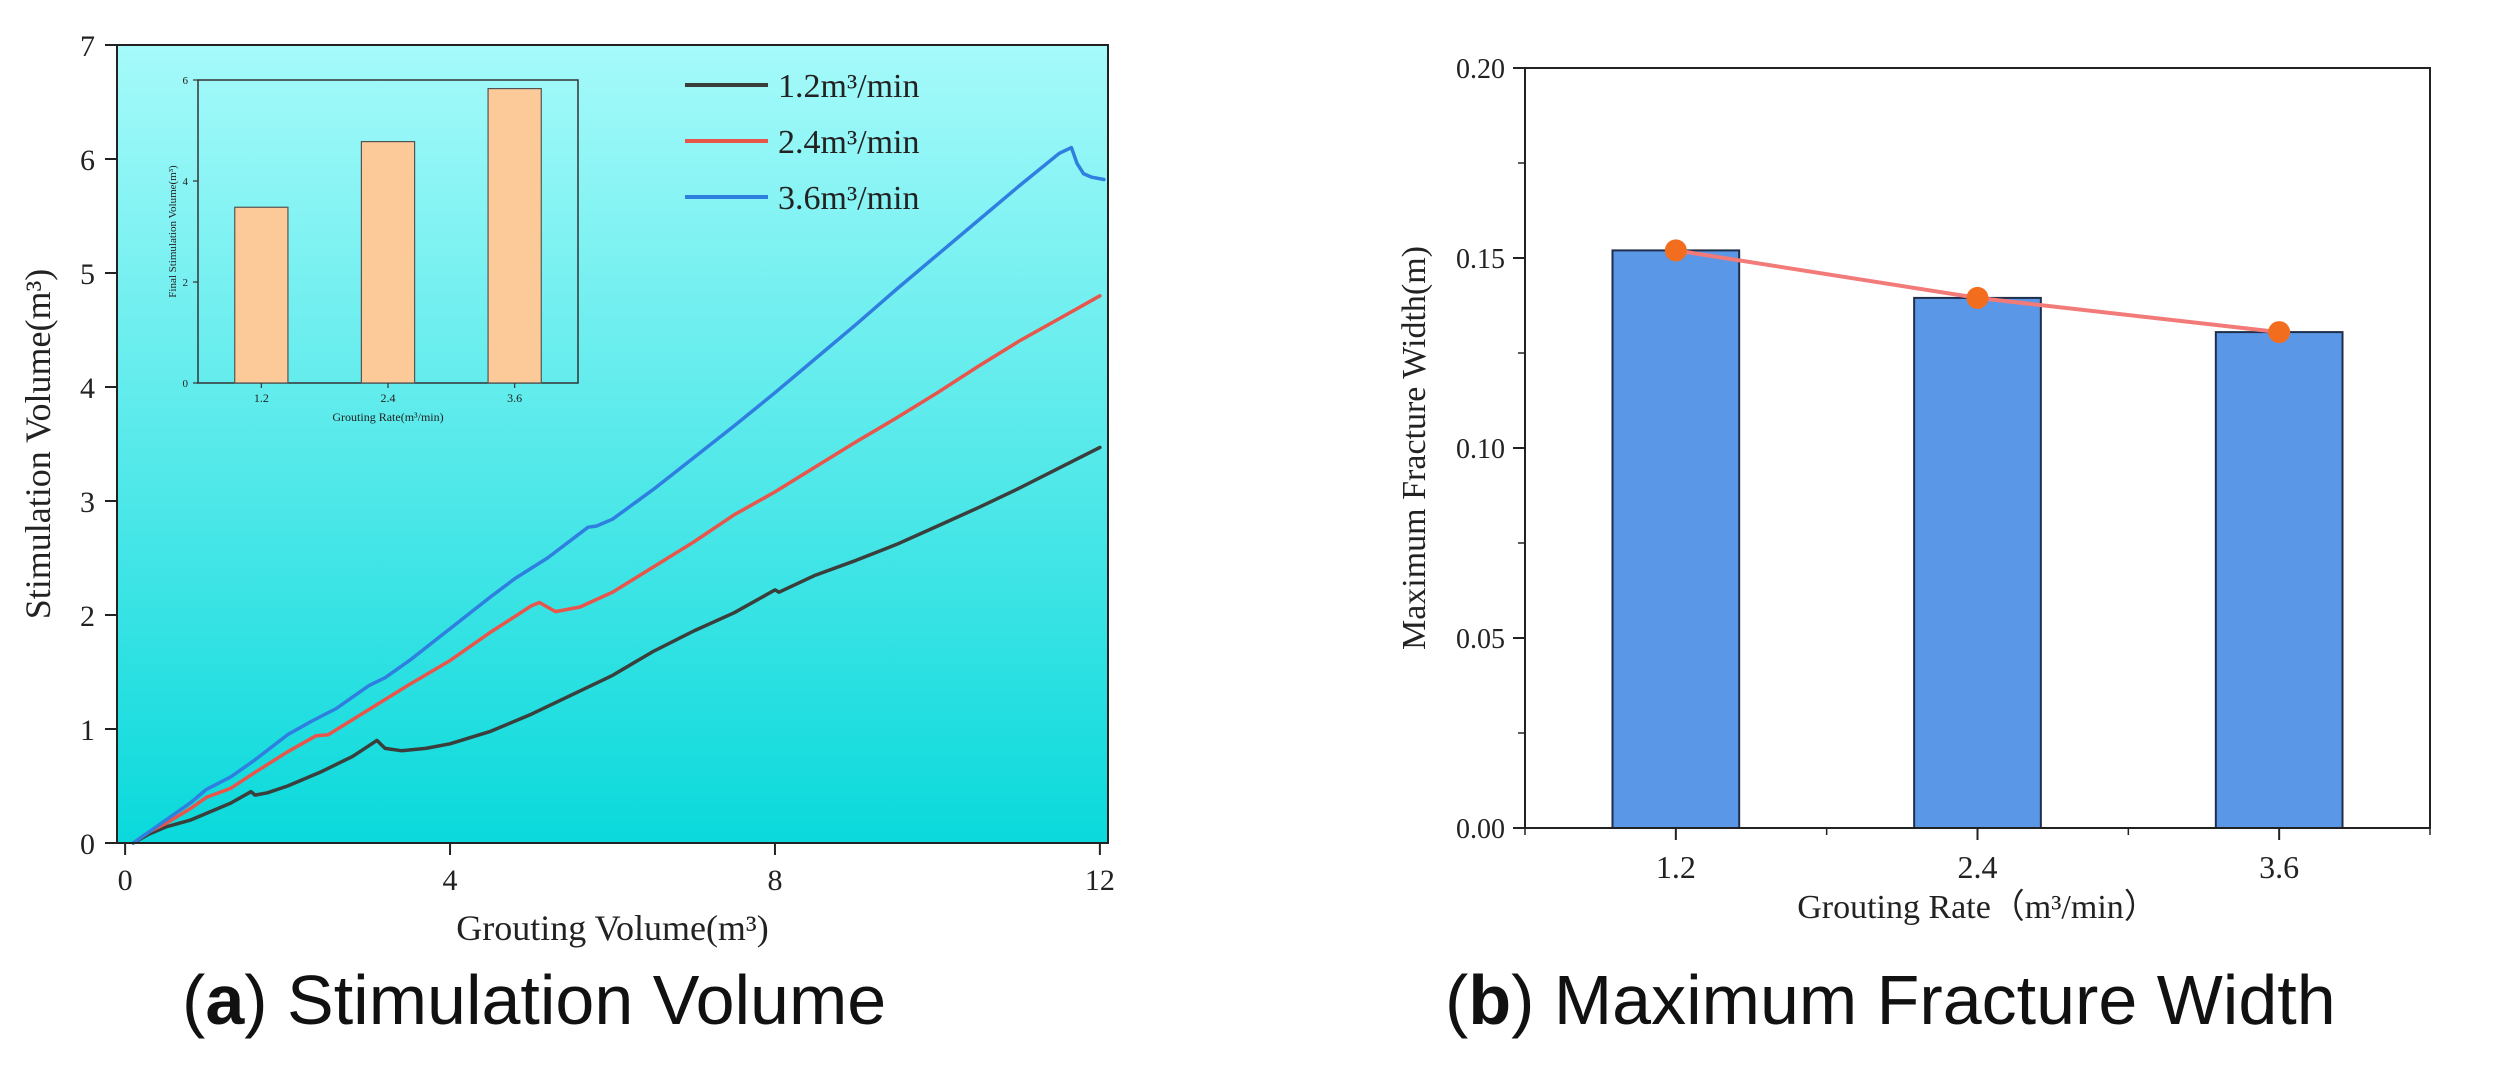  What do you see at coordinates (186, 283) in the screenshot?
I see `inset-y-tick-label: 2` at bounding box center [186, 283].